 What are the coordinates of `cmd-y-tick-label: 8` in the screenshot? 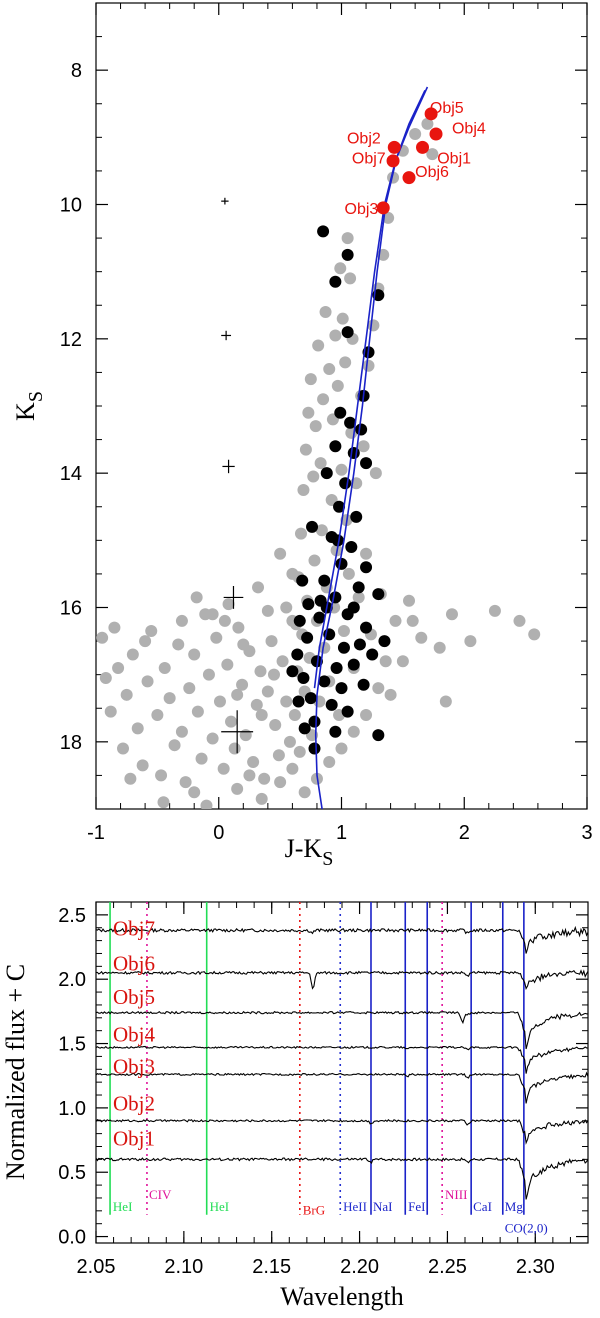 It's located at (76, 71).